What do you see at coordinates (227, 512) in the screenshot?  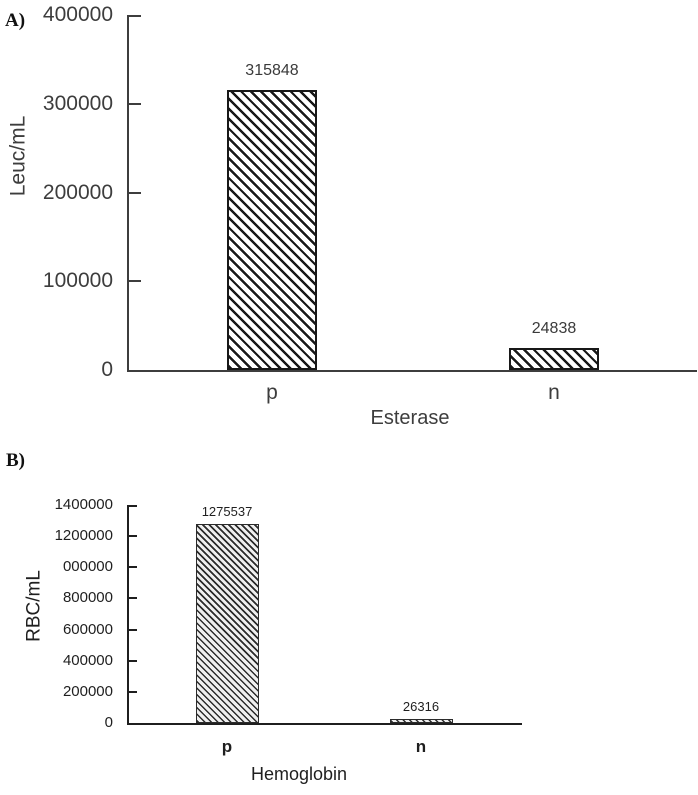 I see `bar-value-label: 1275537` at bounding box center [227, 512].